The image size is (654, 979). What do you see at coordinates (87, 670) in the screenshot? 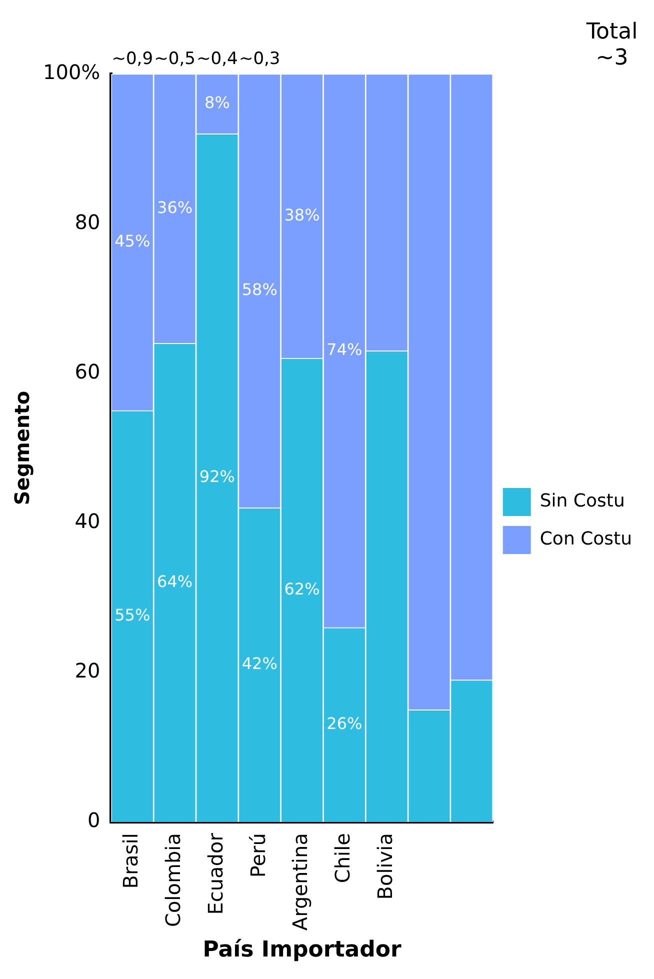
I see `y-tick-label: 20` at bounding box center [87, 670].